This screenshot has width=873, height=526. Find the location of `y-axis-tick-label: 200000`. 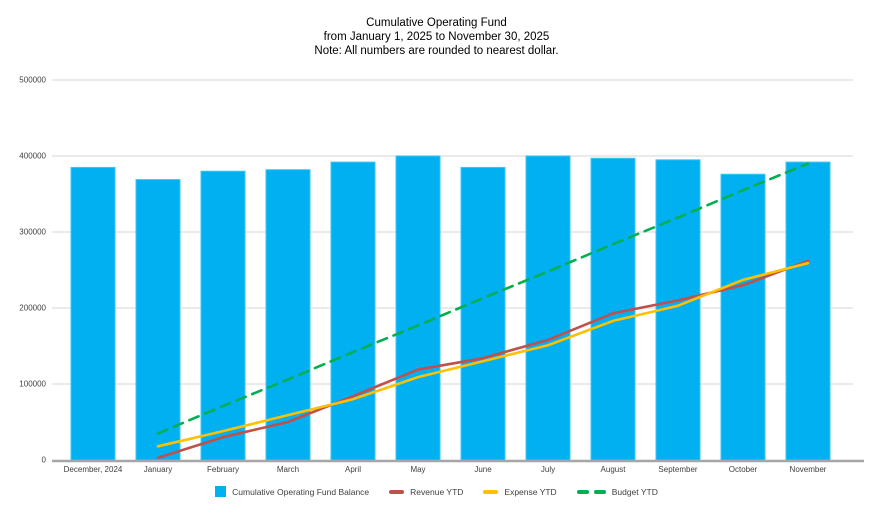

y-axis-tick-label: 200000 is located at coordinates (32, 308).